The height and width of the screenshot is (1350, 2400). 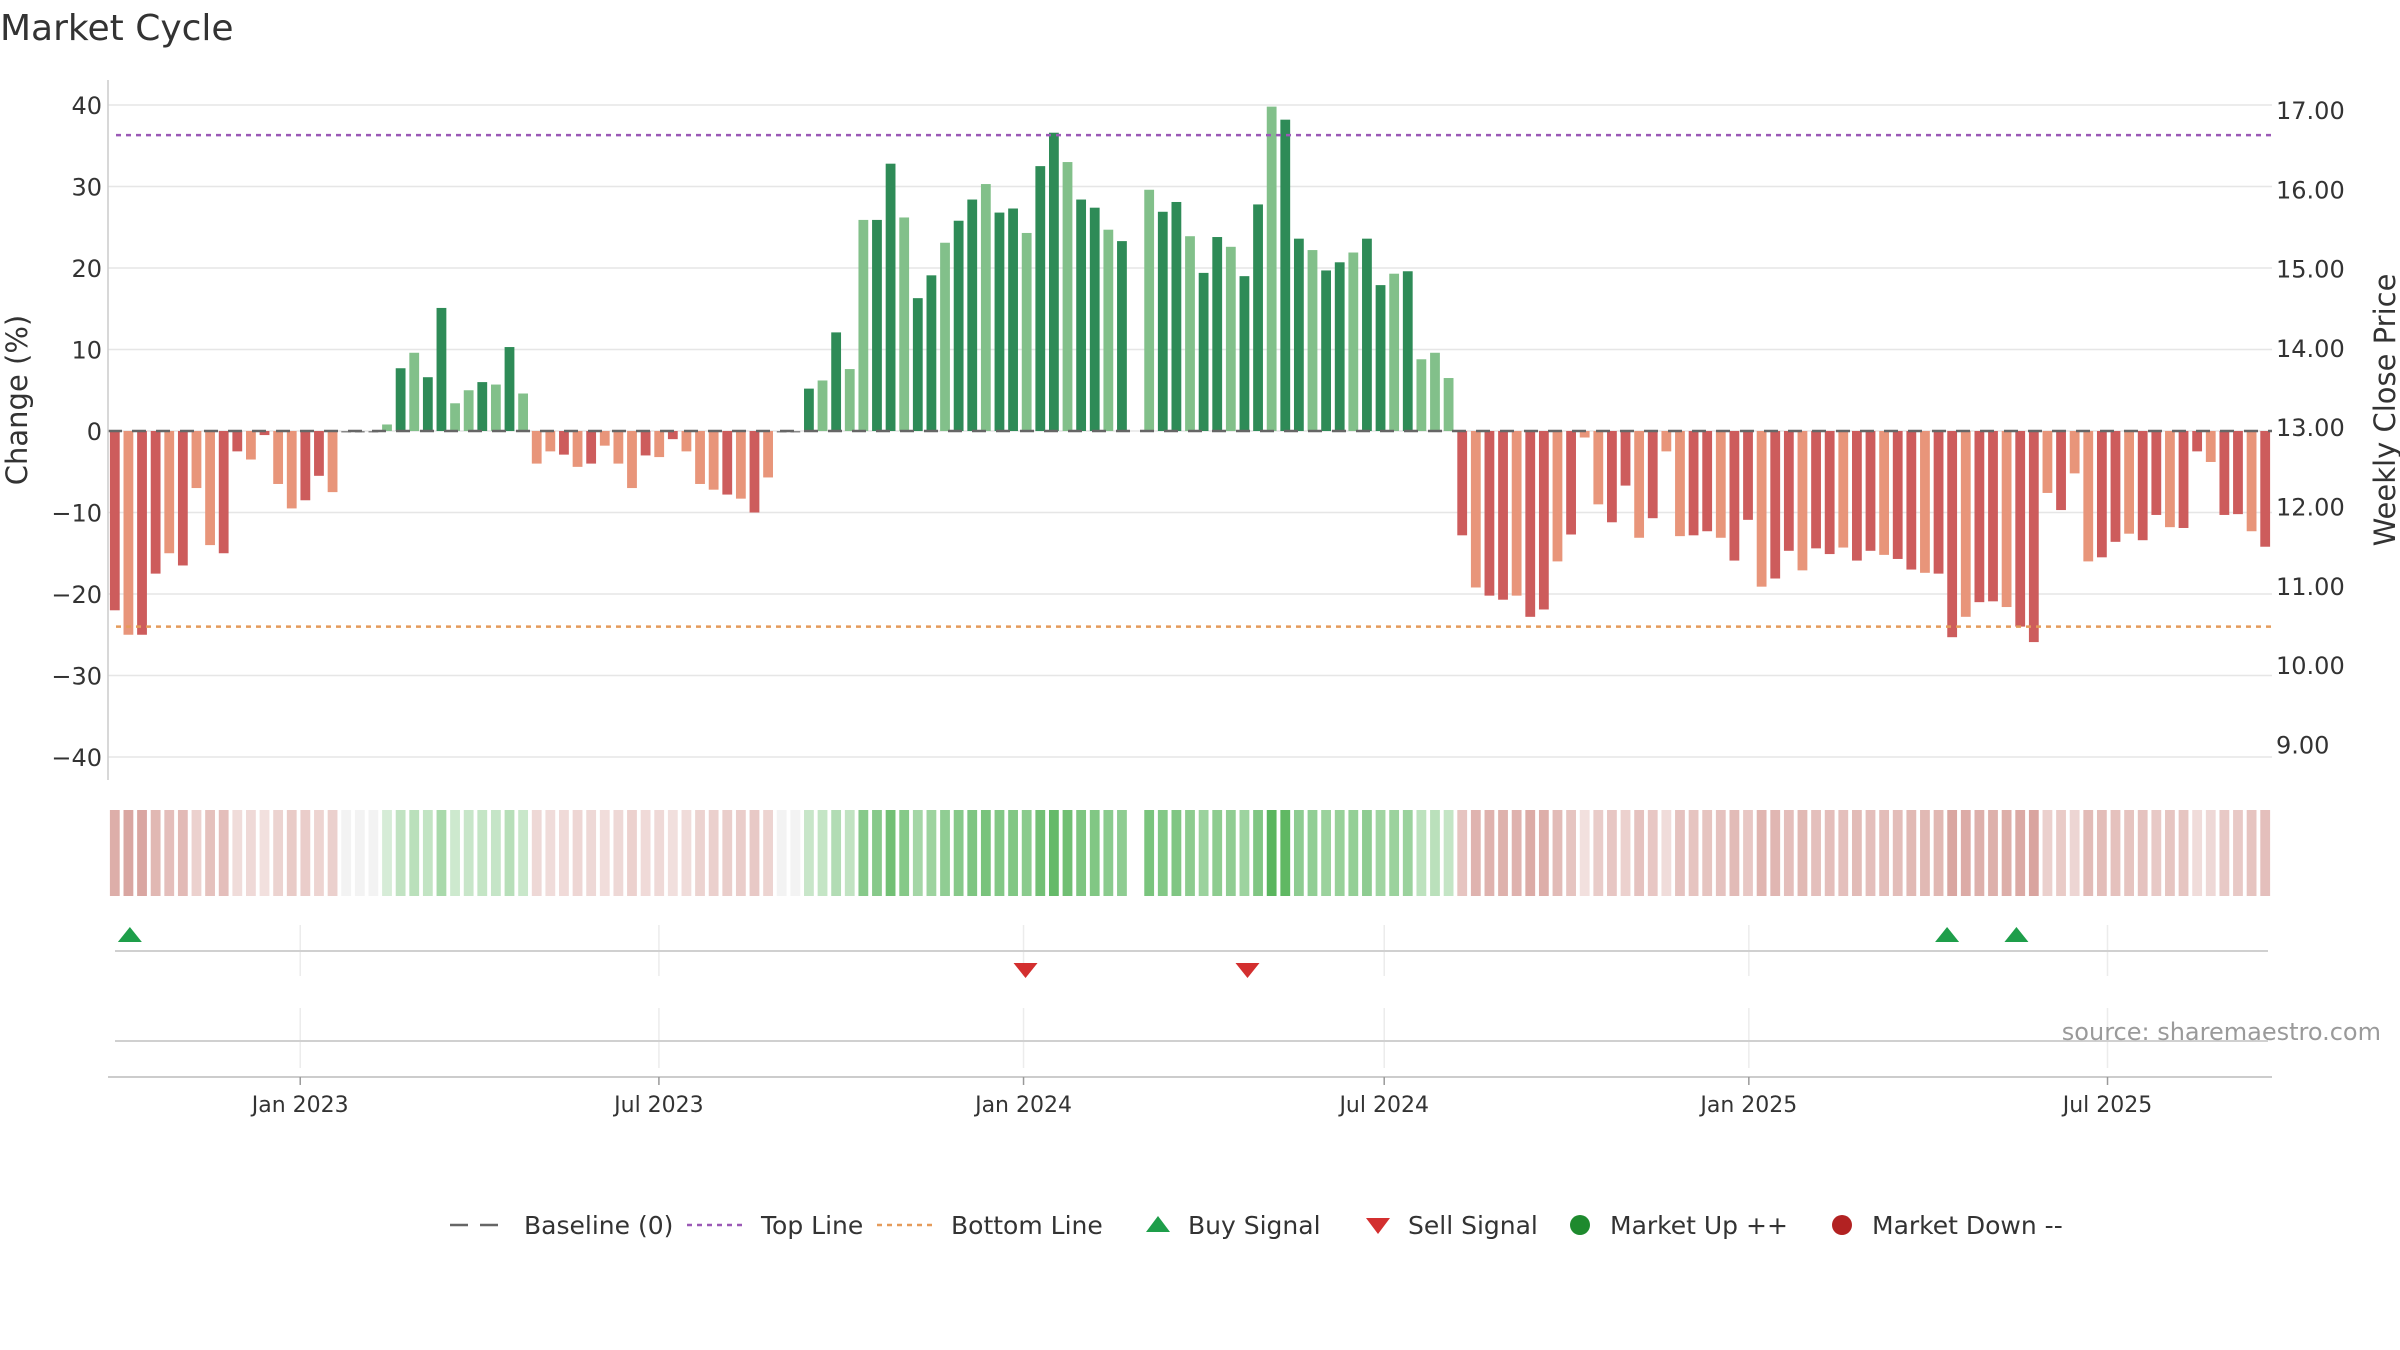 I want to click on legend-item: Baseline (0), so click(x=561, y=1225).